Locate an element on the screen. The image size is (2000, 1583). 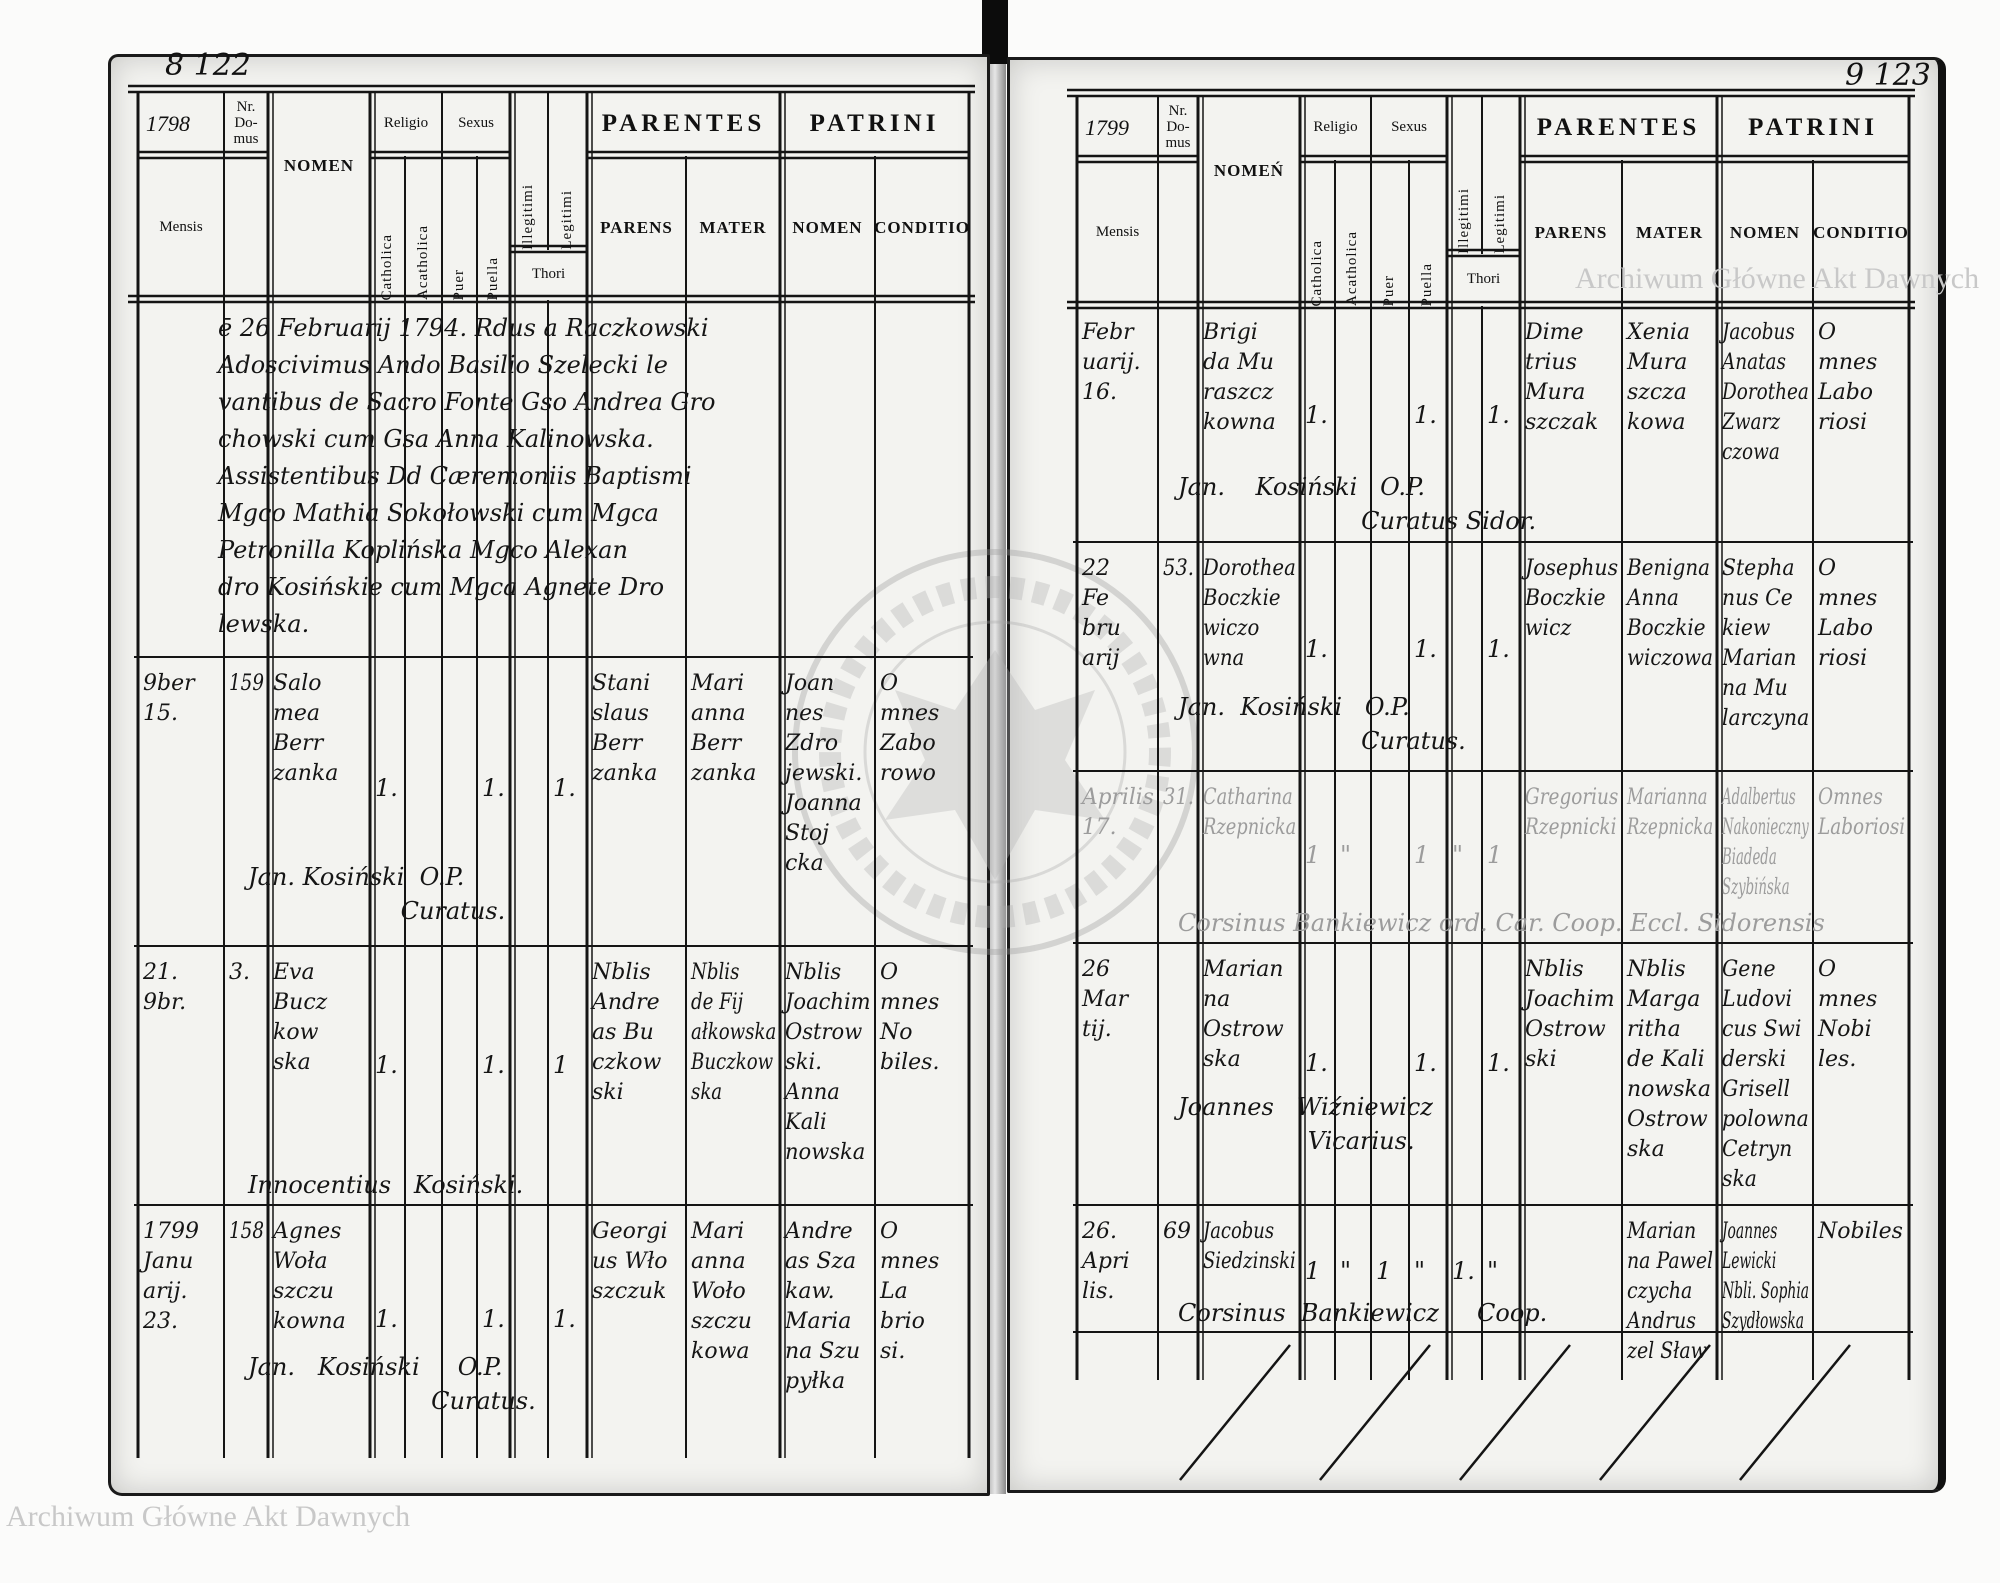
nr-domus-label-text: Nr. Do- mus is located at coordinates (1178, 127).